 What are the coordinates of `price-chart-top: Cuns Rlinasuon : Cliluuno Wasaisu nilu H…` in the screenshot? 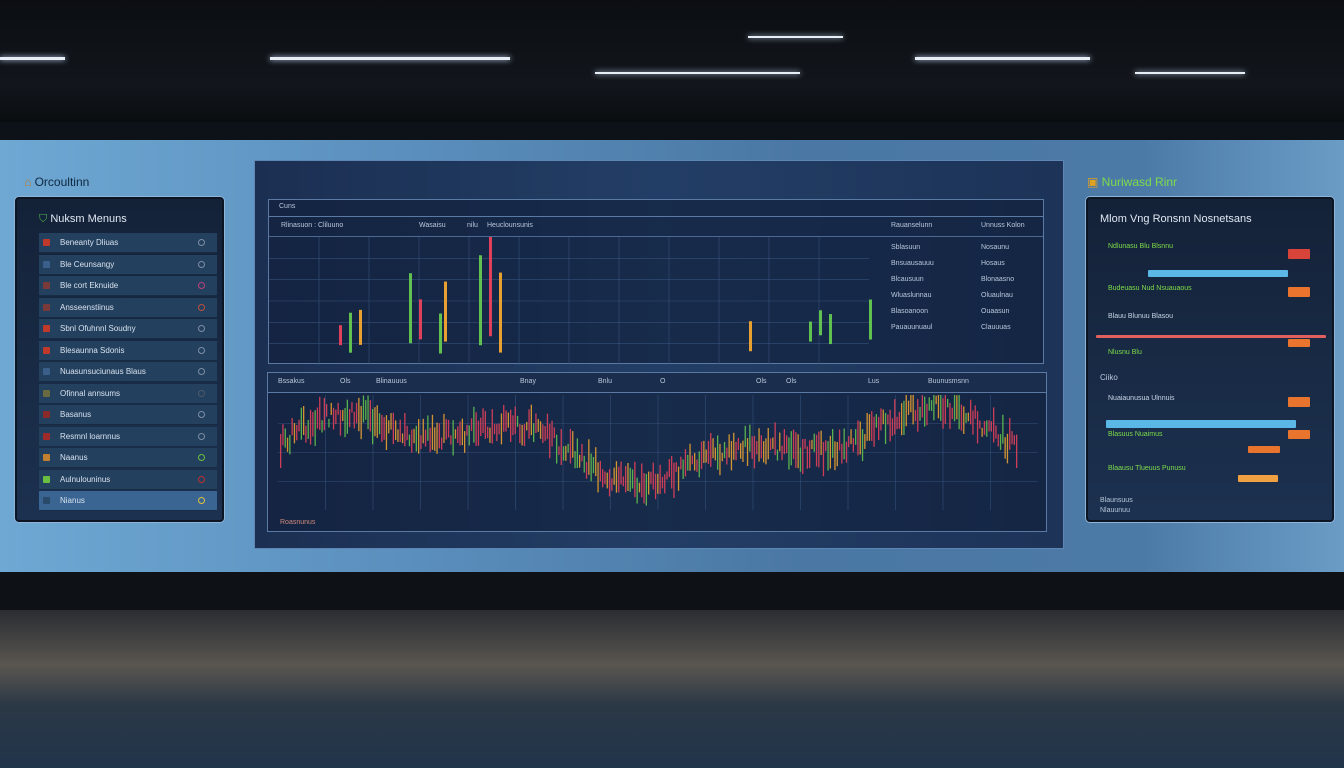 It's located at (656, 282).